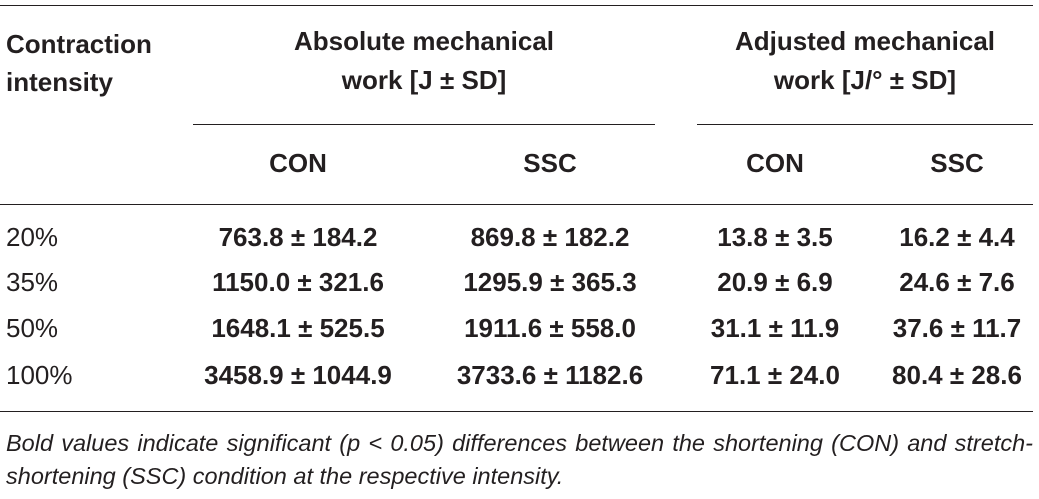 This screenshot has height=499, width=1039. I want to click on subheader-adjusted-ssc: SSC, so click(957, 163).